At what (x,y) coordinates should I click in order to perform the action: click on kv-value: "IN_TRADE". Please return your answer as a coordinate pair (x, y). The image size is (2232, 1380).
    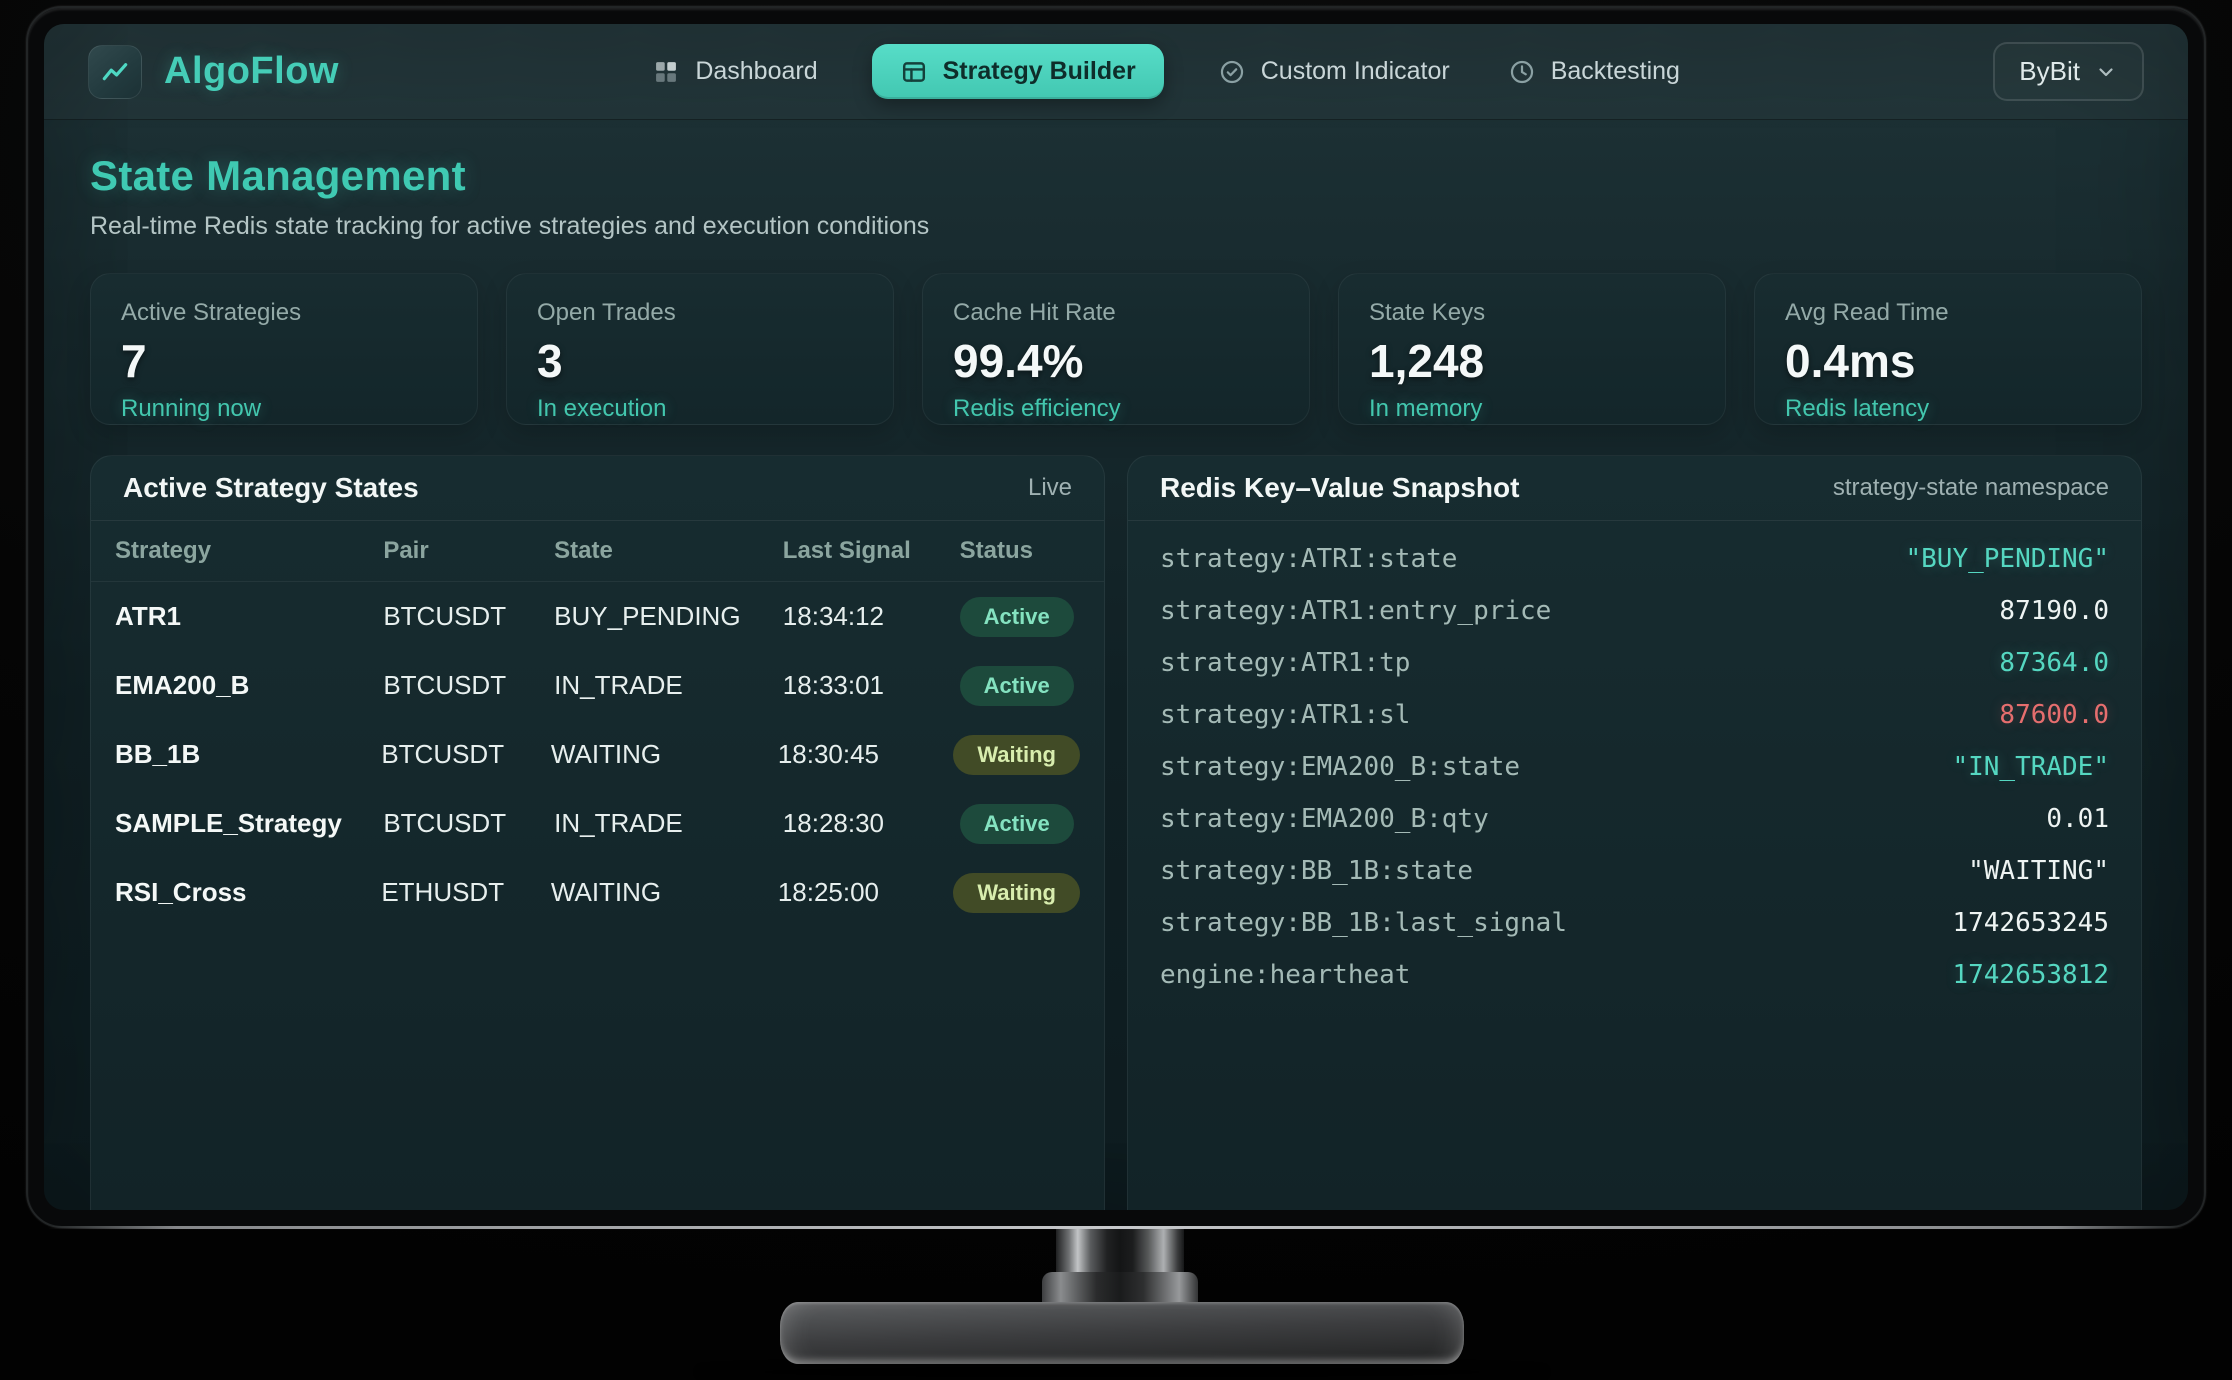
    Looking at the image, I should click on (2030, 767).